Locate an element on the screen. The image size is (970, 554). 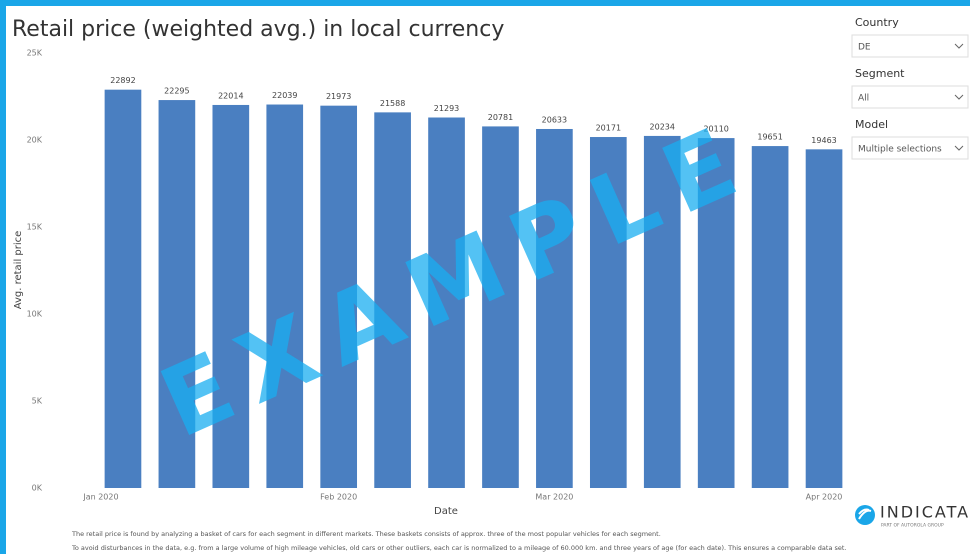
x-tick-label: Jan 2020 is located at coordinates (100, 497).